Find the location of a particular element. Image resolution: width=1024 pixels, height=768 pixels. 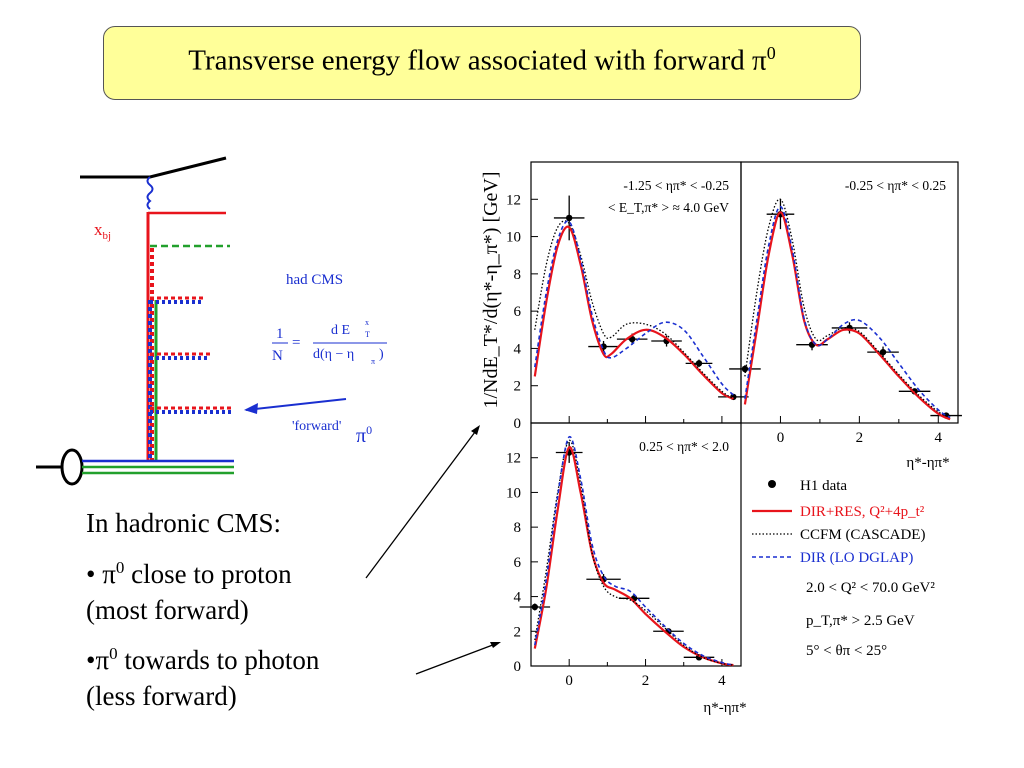

photon-line is located at coordinates (150, 193).